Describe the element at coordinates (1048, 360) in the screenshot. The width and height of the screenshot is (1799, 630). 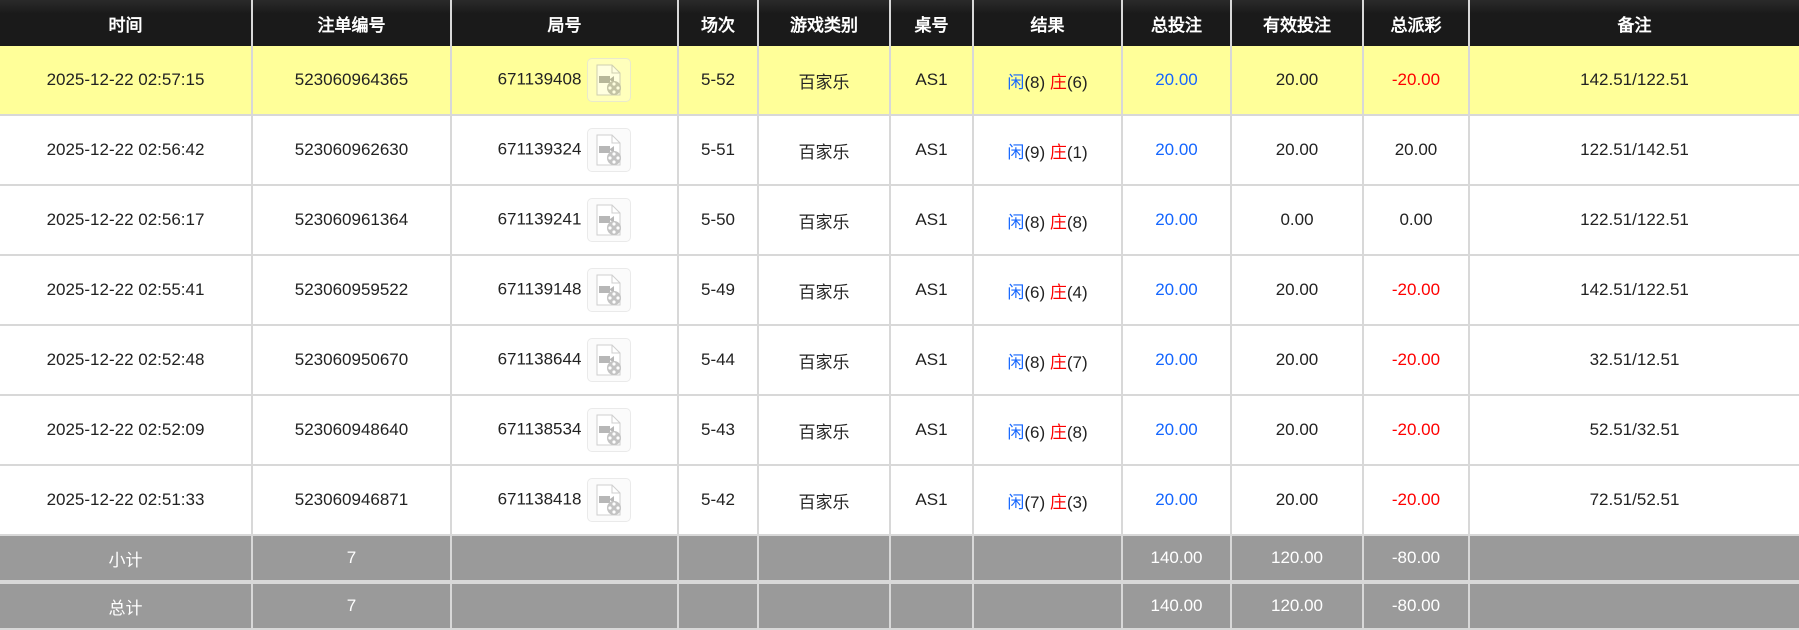
I see `result-cell: 闲(8) 庄(7)` at that location.